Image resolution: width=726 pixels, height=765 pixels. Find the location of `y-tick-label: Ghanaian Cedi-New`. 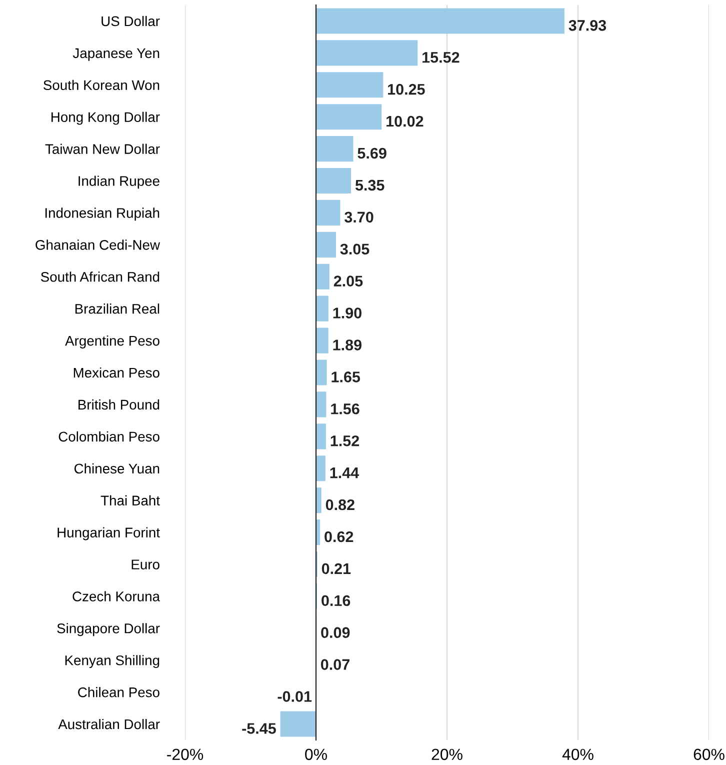

y-tick-label: Ghanaian Cedi-New is located at coordinates (98, 245).